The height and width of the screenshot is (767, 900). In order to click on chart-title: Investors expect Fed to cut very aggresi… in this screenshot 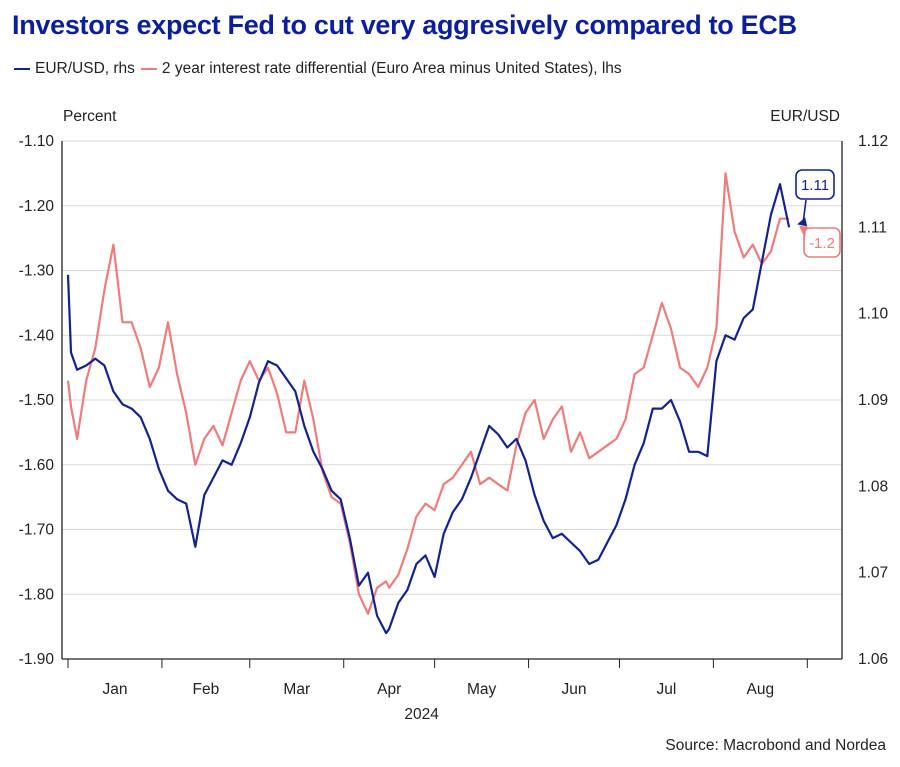, I will do `click(404, 25)`.